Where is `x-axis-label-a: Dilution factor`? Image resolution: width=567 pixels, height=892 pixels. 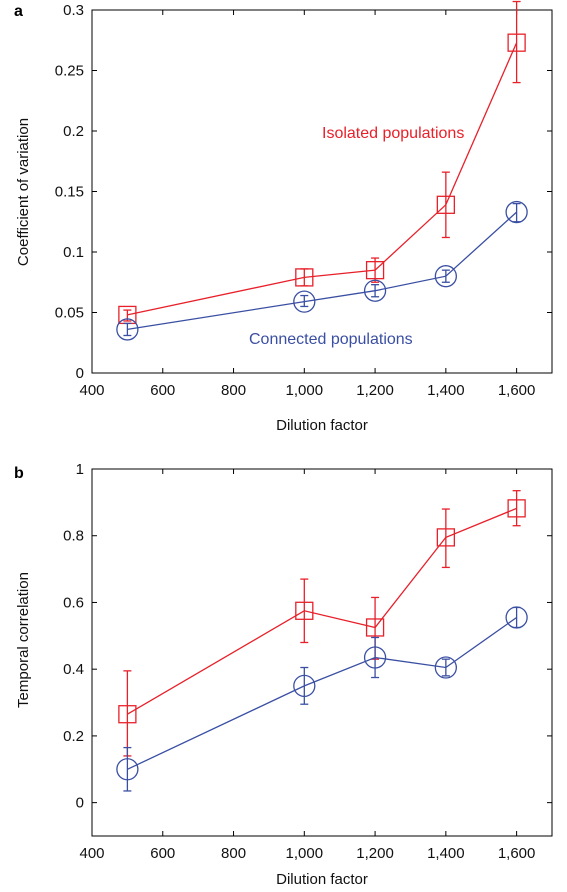
x-axis-label-a: Dilution factor is located at coordinates (322, 425).